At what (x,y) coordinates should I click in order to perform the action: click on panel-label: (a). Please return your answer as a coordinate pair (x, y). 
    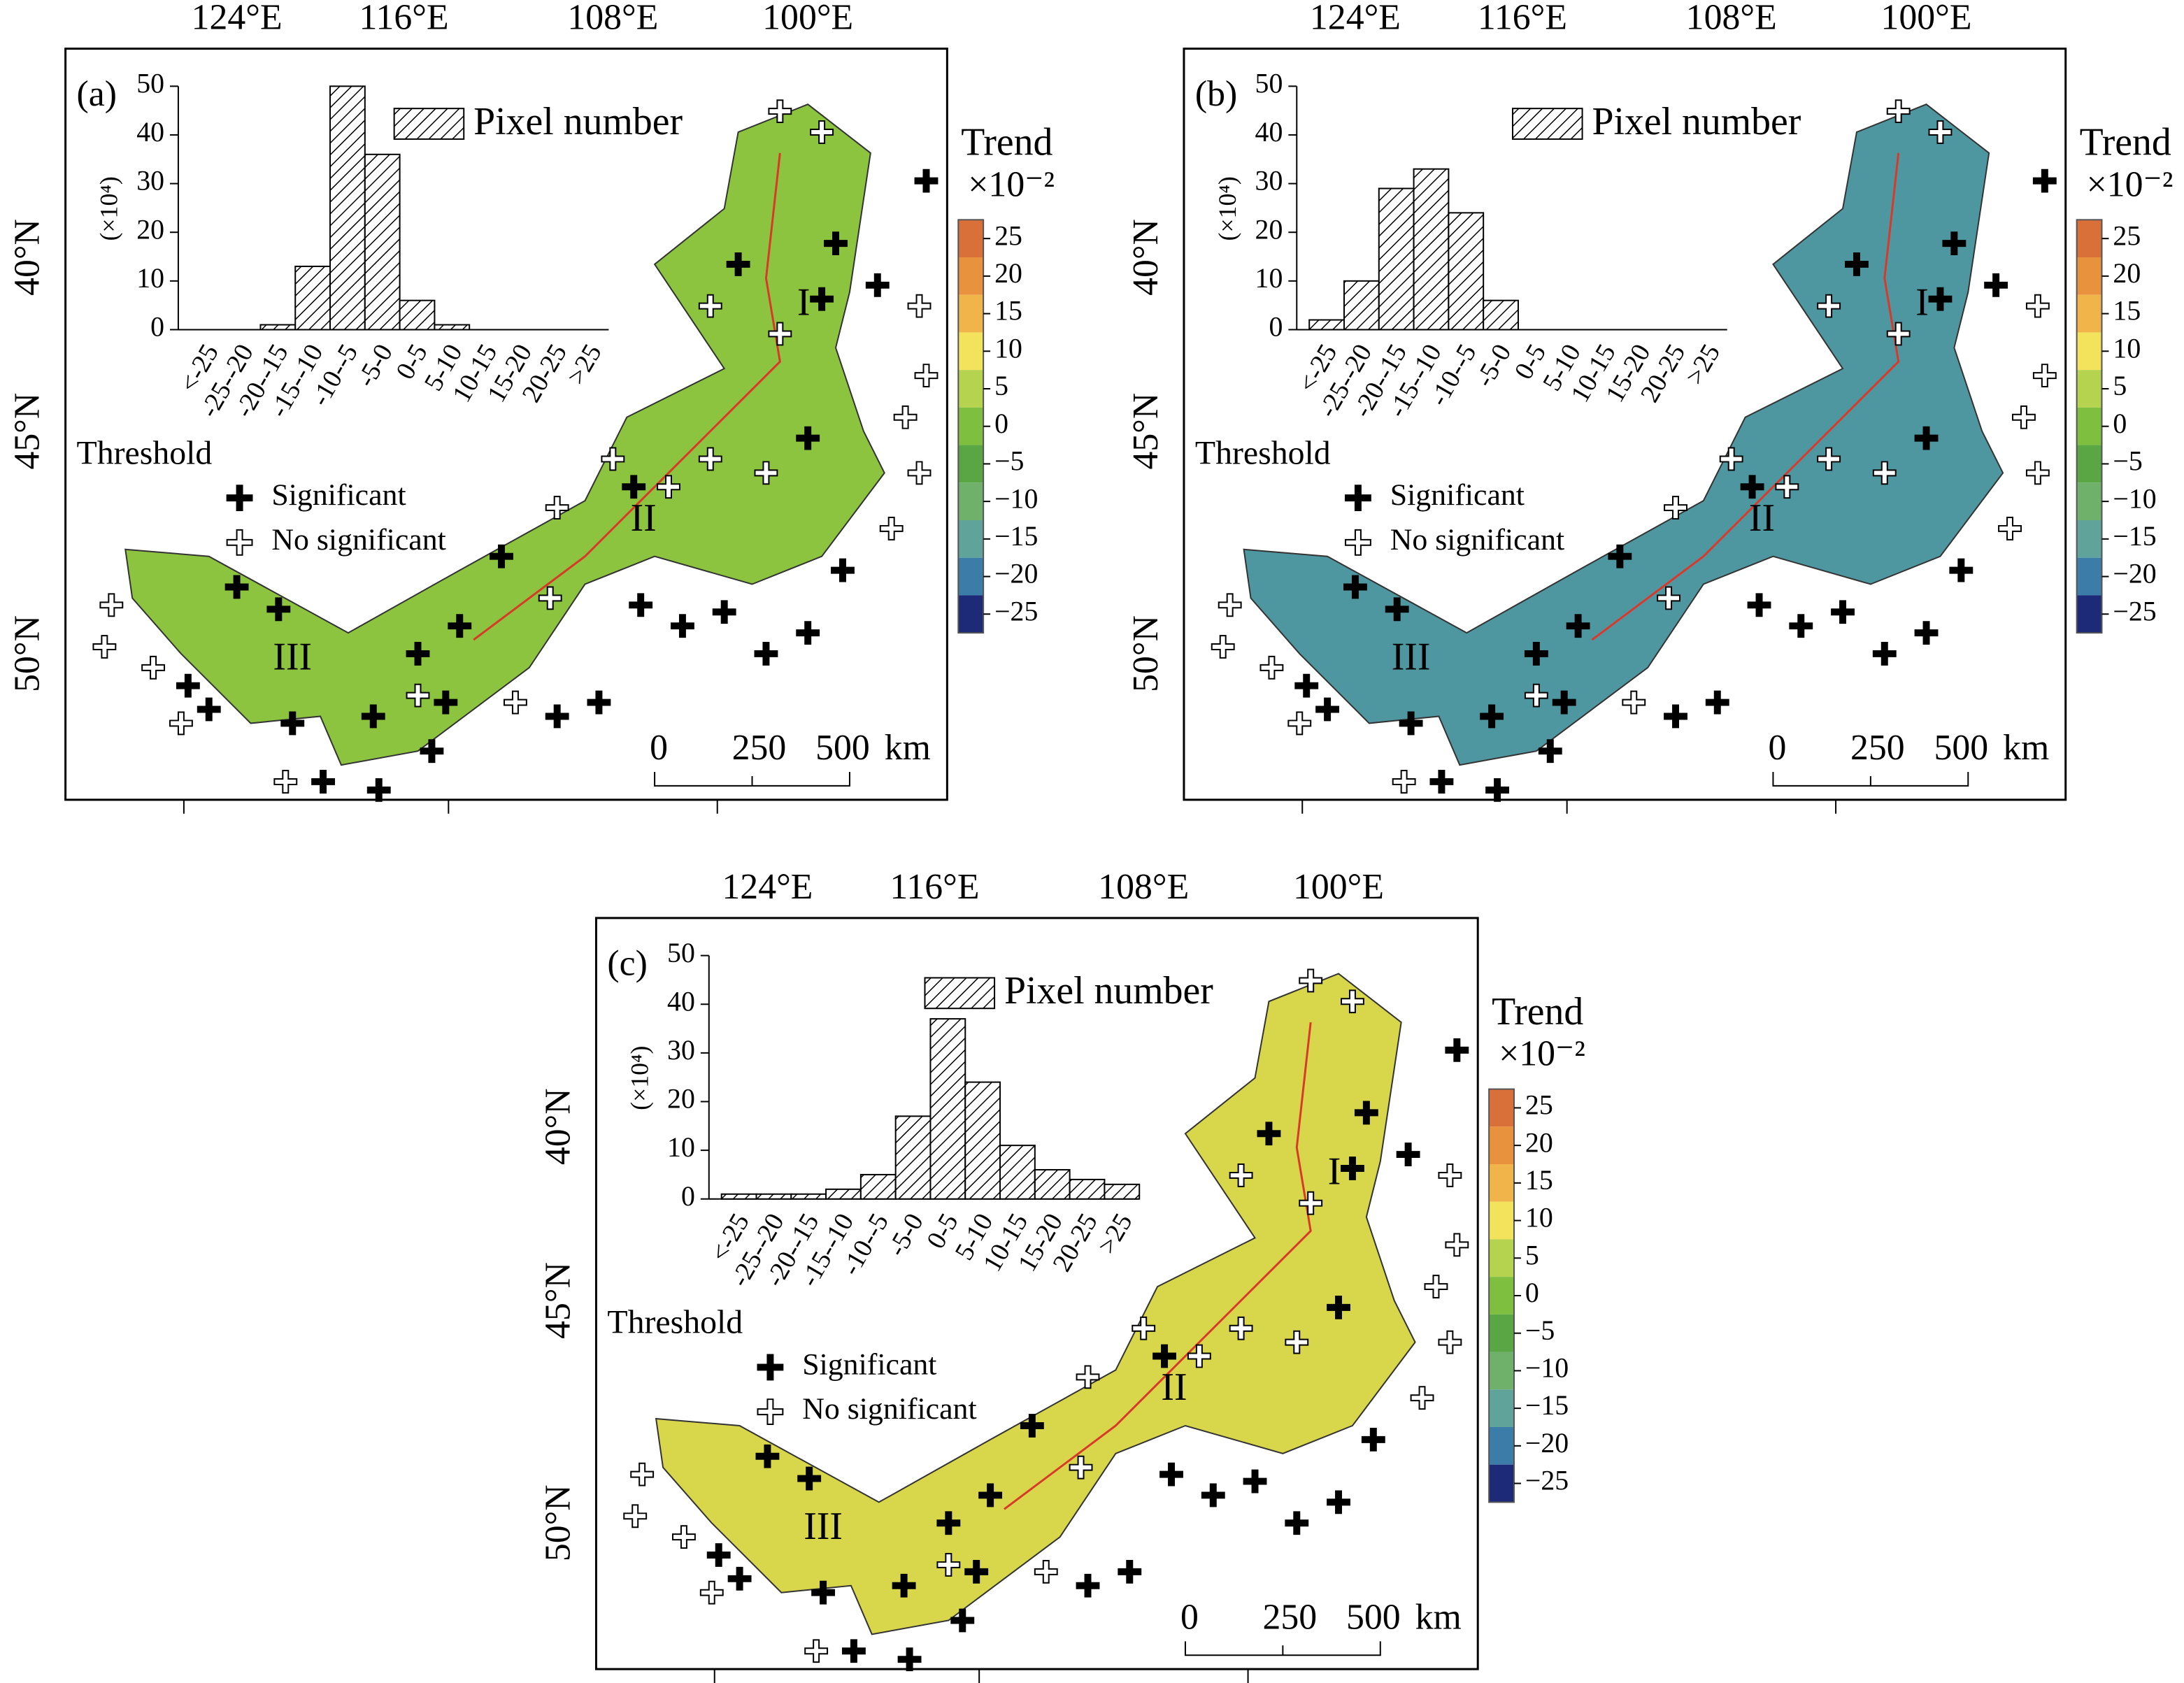
    Looking at the image, I should click on (97, 94).